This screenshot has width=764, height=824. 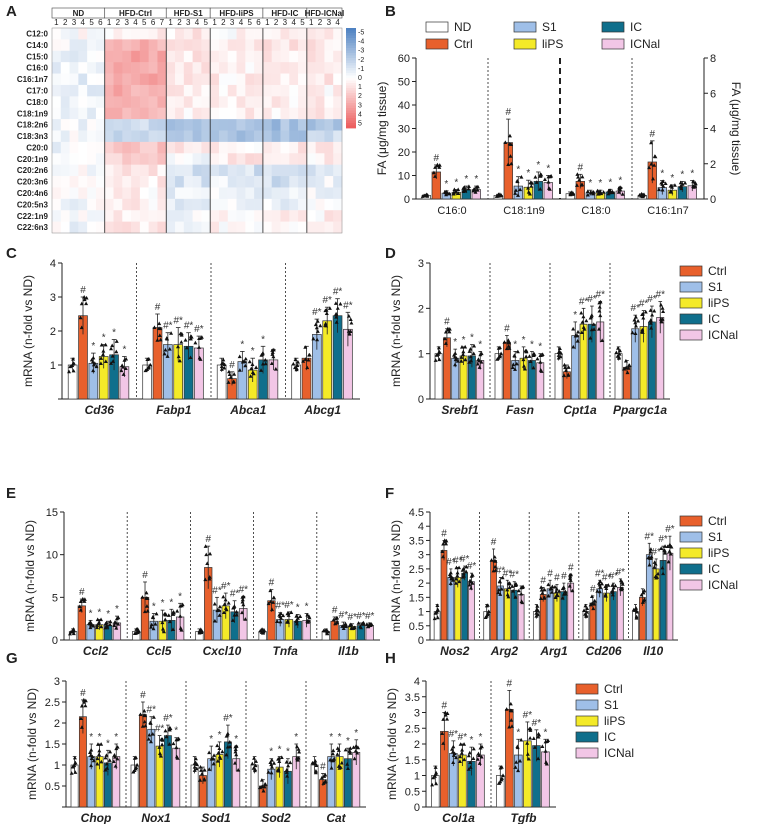 What do you see at coordinates (174, 410) in the screenshot?
I see `category-label: Fabp1` at bounding box center [174, 410].